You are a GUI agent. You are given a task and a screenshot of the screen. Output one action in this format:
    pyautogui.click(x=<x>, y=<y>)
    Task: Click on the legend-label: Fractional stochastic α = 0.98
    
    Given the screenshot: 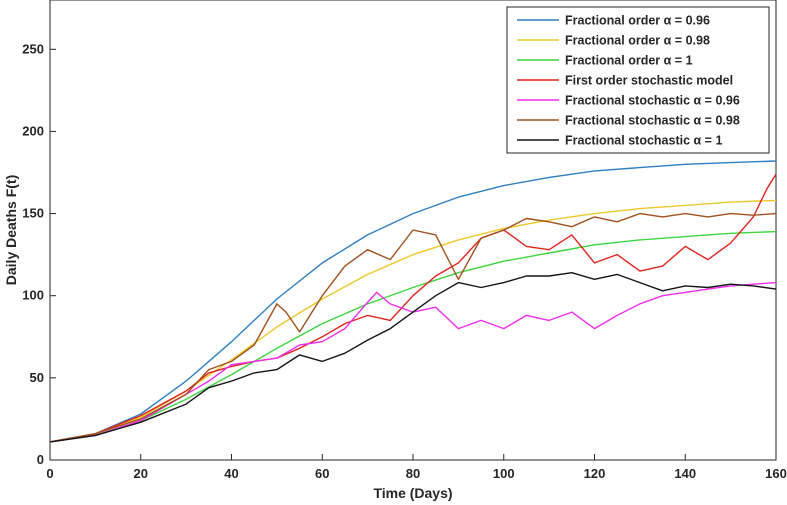 What is the action you would take?
    pyautogui.click(x=652, y=121)
    